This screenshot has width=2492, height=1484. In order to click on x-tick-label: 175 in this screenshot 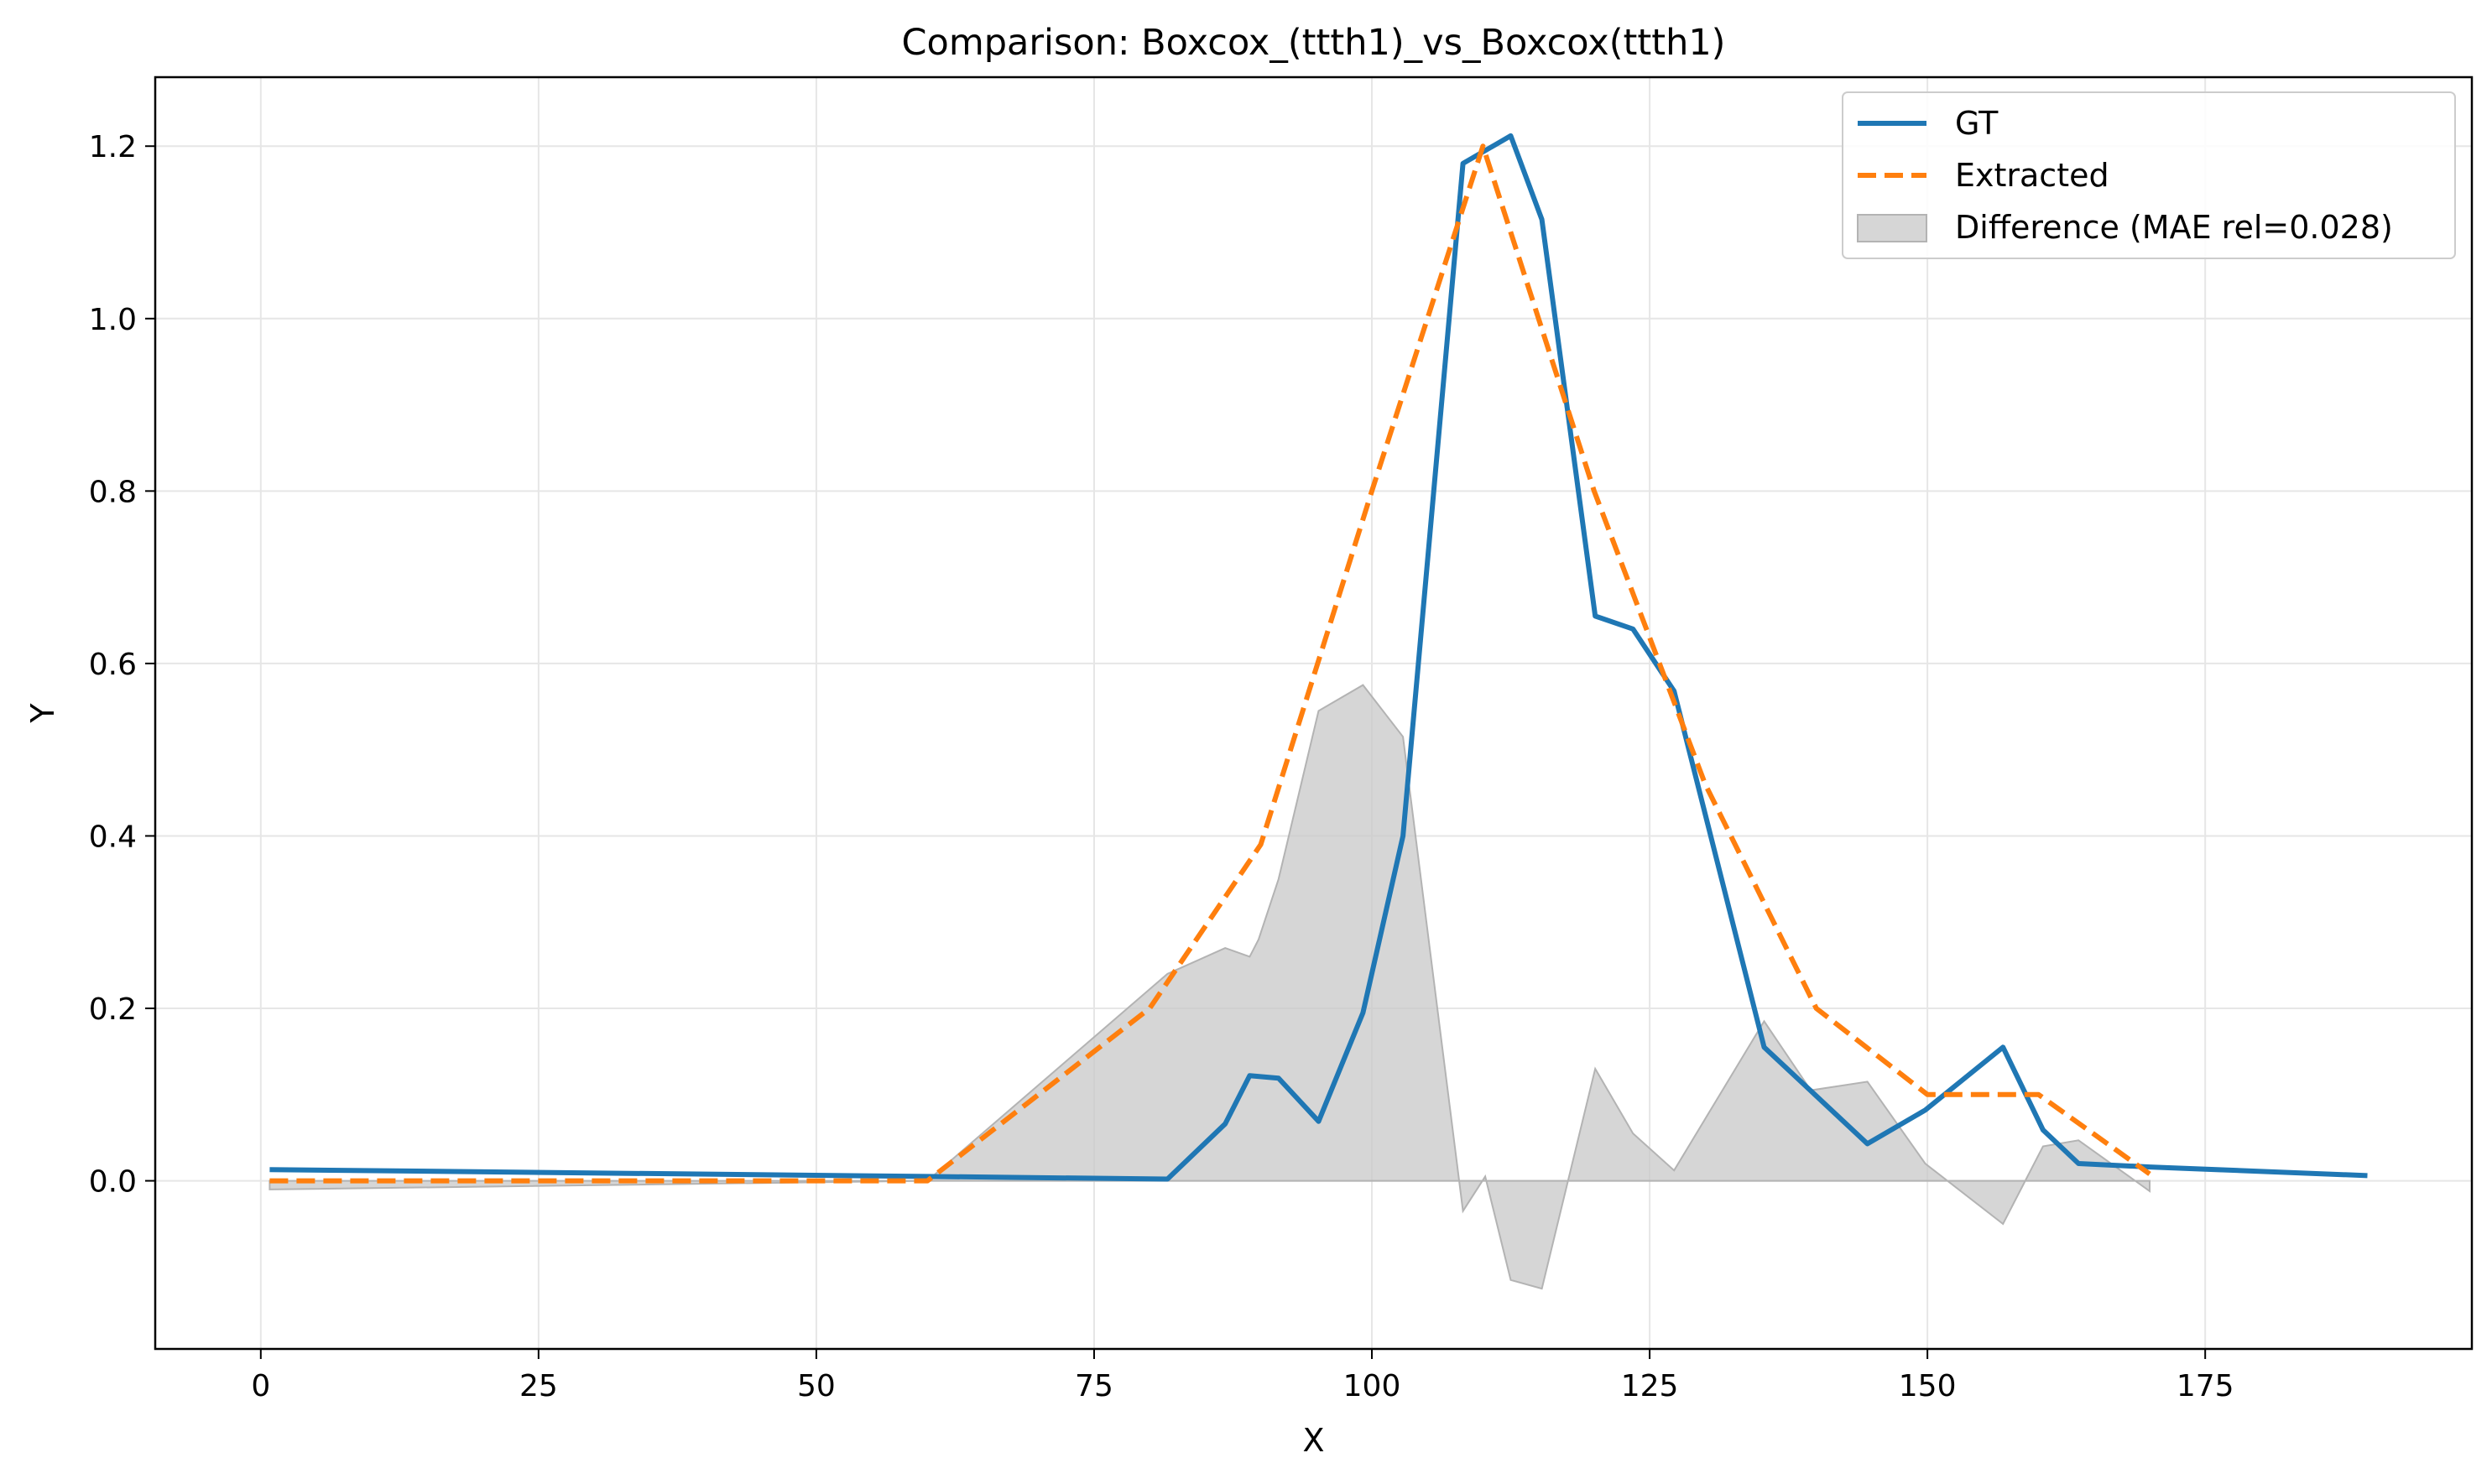, I will do `click(2205, 1386)`.